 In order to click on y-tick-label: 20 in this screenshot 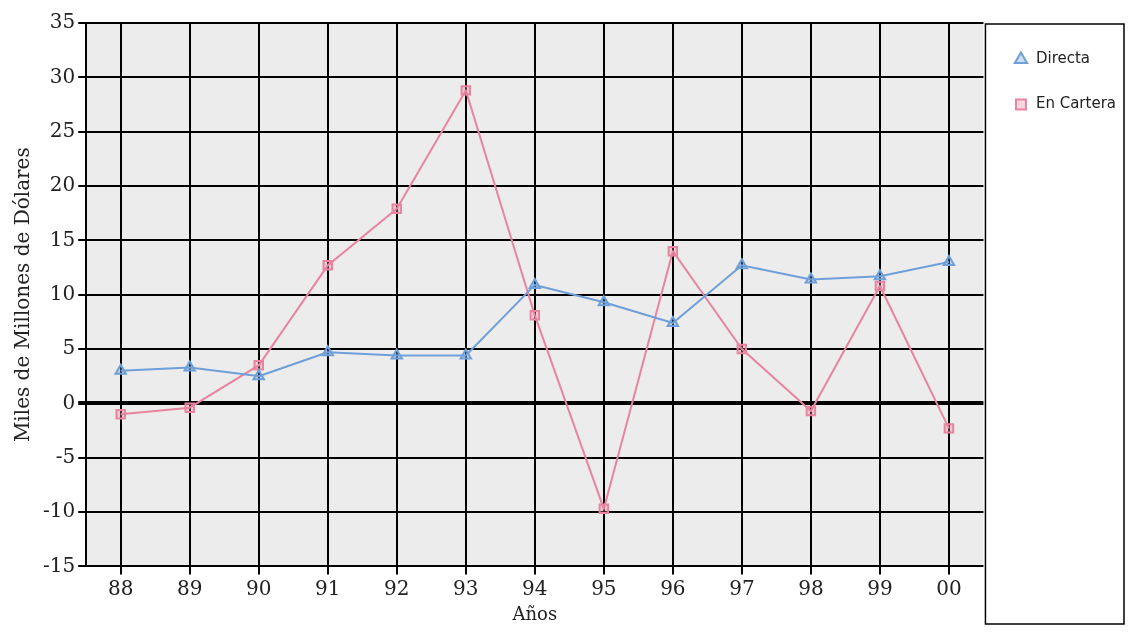, I will do `click(62, 184)`.